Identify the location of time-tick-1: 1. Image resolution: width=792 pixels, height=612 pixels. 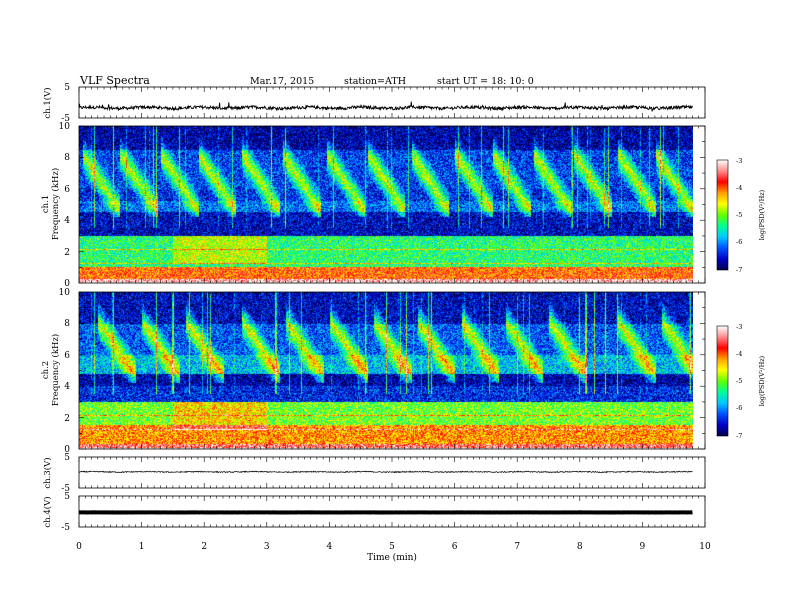
(142, 547).